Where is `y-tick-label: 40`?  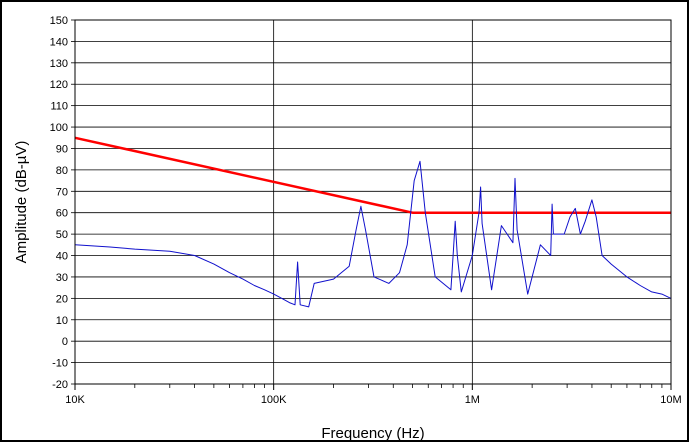
y-tick-label: 40 is located at coordinates (62, 257).